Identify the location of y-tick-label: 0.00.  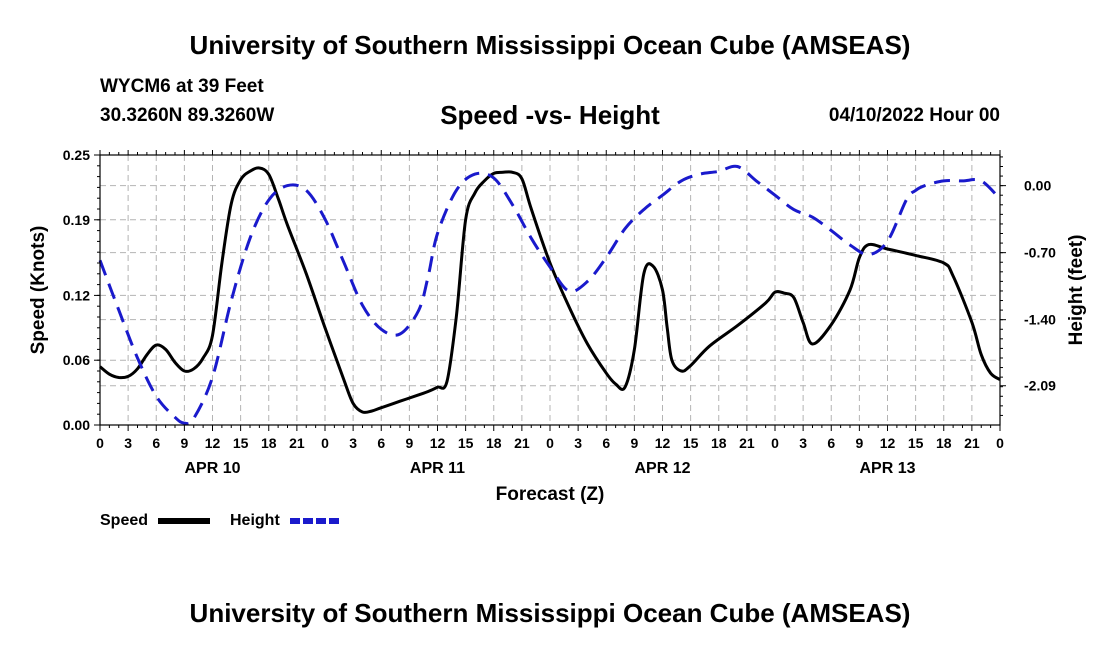
(76, 425).